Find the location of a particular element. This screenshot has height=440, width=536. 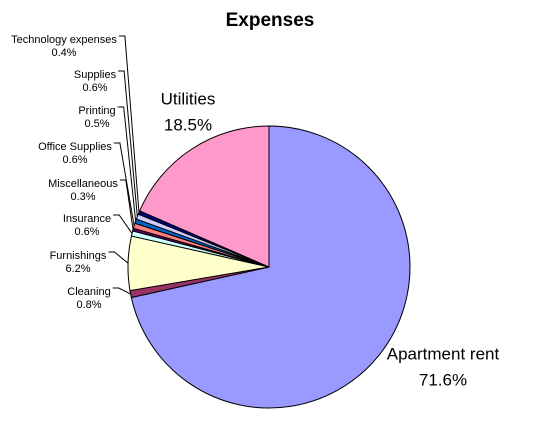

slice-label: Utilities is located at coordinates (188, 98).